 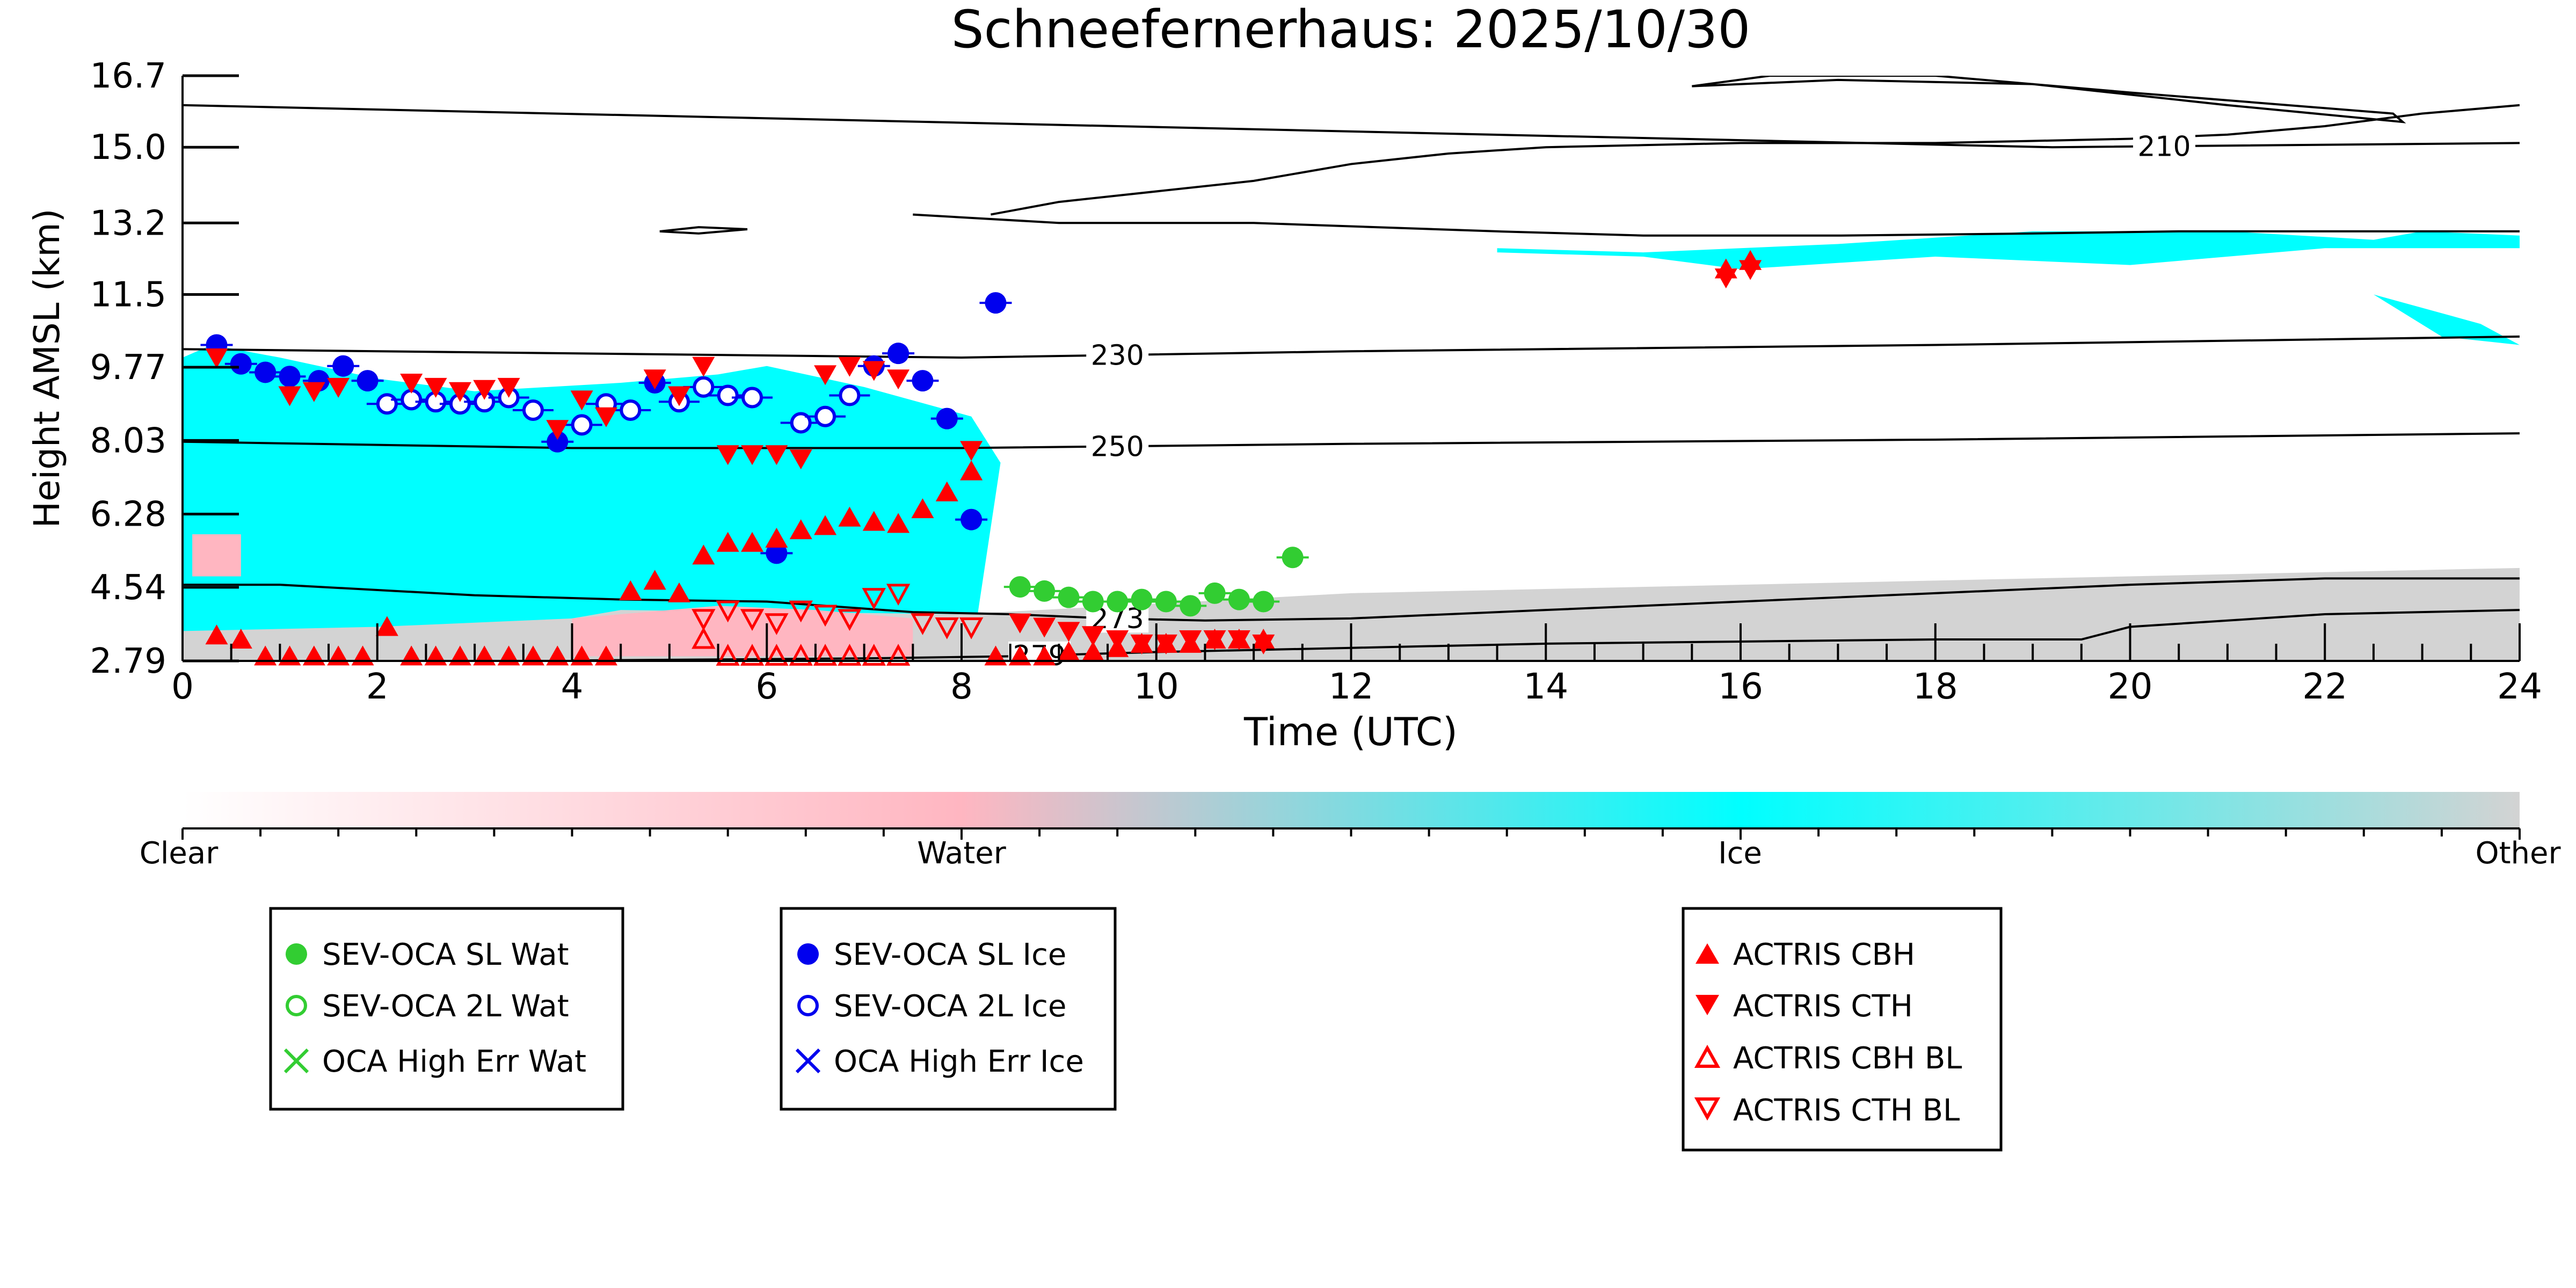 I want to click on legend-actris-entry-cth: ACTRIS CTH, so click(x=1804, y=1006).